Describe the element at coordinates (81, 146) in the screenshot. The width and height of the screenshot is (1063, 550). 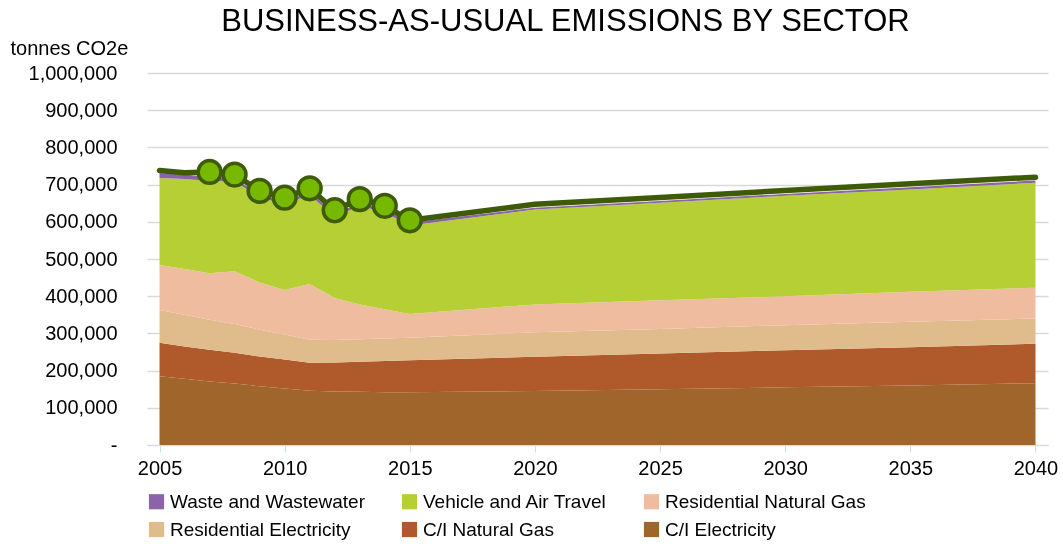
I see `y-tick-label: 800,000` at that location.